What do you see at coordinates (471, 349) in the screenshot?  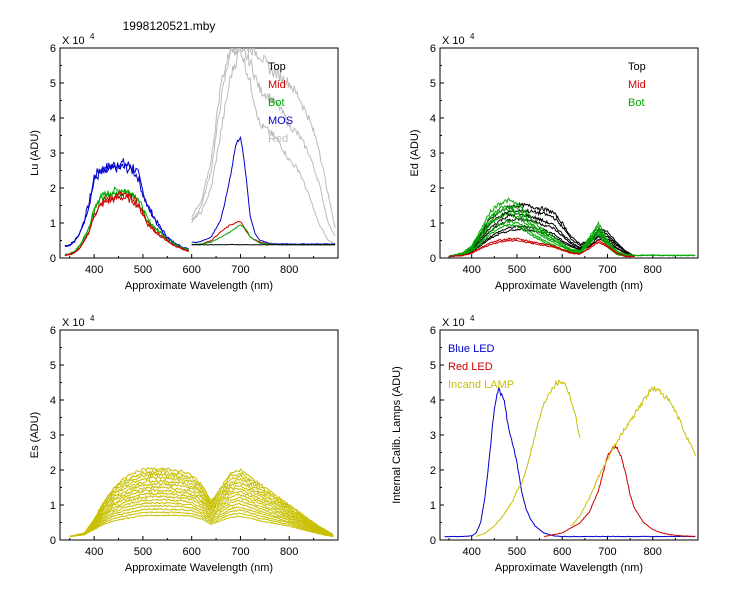 I see `legend-entry-blue-led: Blue LED` at bounding box center [471, 349].